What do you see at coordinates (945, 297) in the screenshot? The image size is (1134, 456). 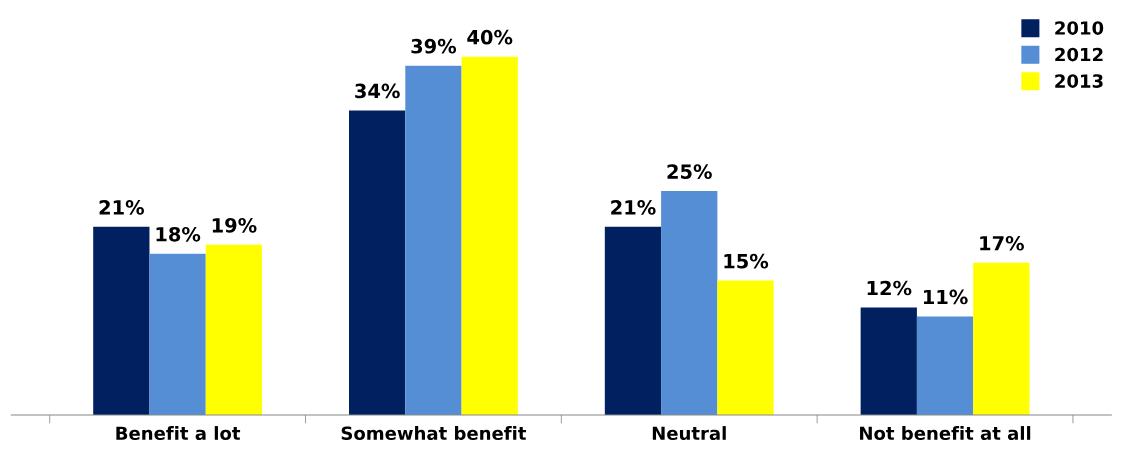 I see `data-label: 11%` at bounding box center [945, 297].